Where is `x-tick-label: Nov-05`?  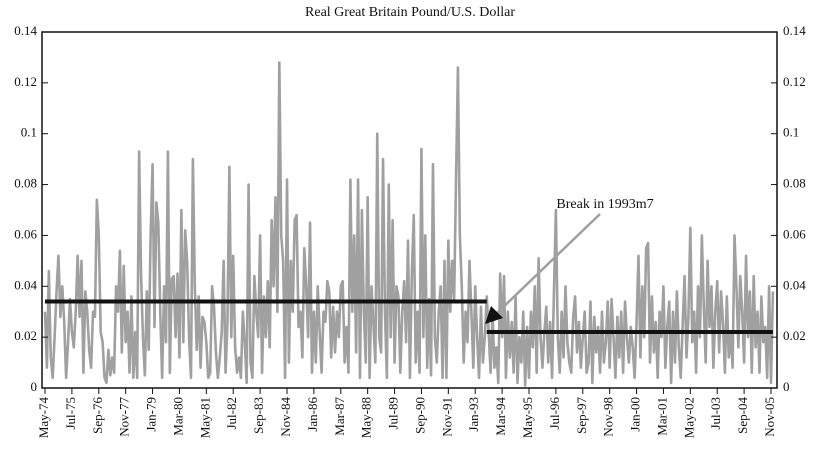
x-tick-label: Nov-05 is located at coordinates (769, 417).